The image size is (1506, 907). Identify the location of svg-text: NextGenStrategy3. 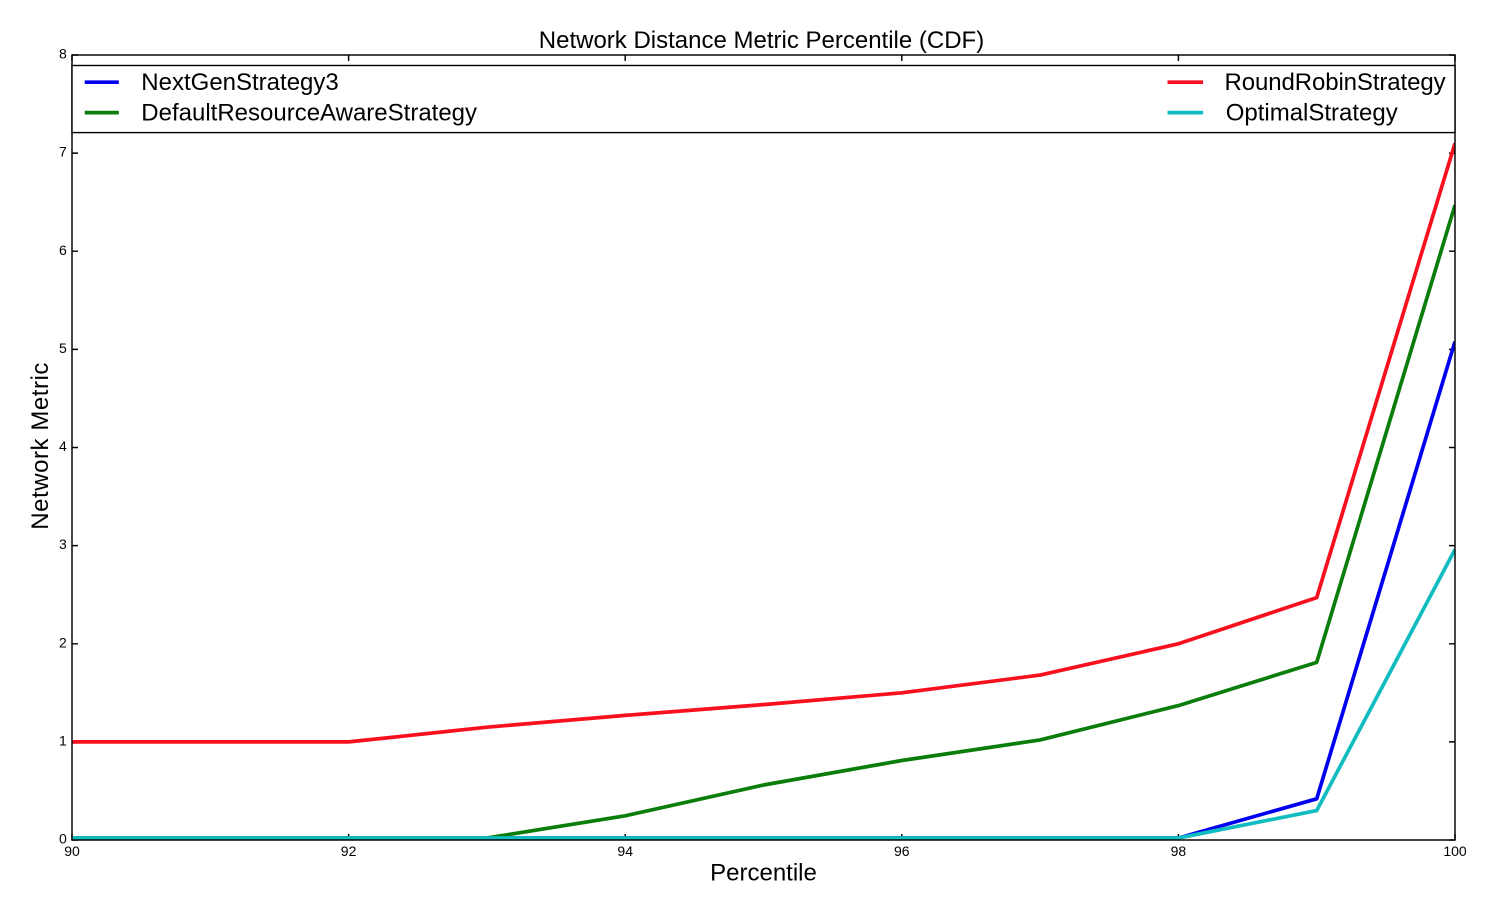
(239, 82).